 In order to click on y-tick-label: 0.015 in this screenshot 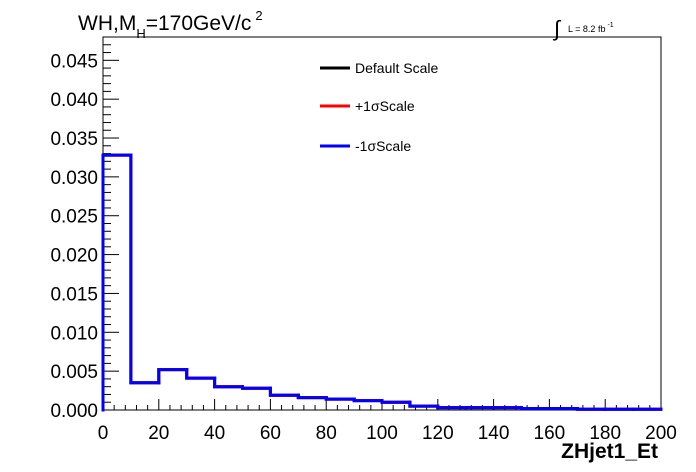, I will do `click(74, 294)`.